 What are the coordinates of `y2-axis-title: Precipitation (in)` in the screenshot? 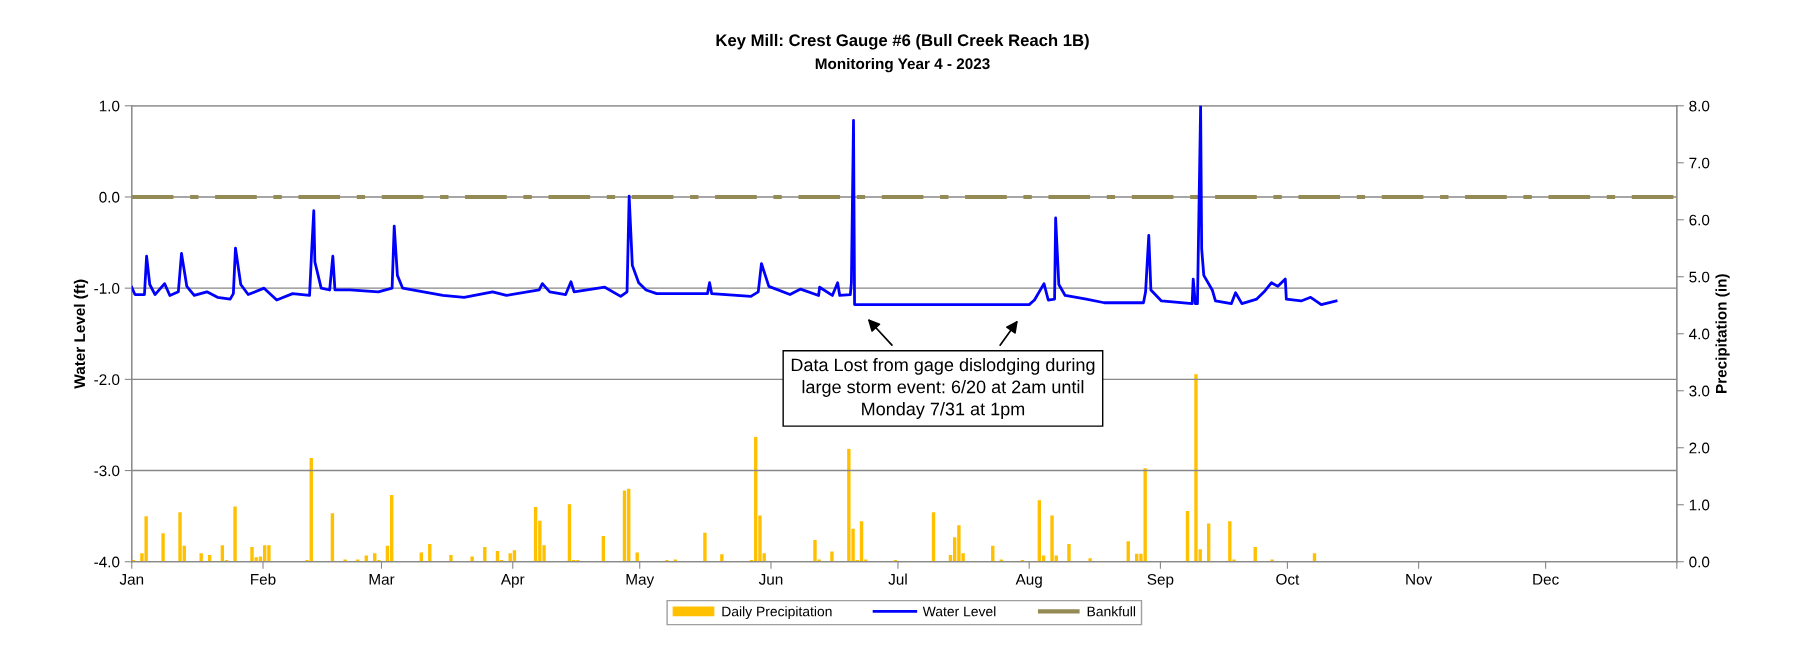 It's located at (1722, 333).